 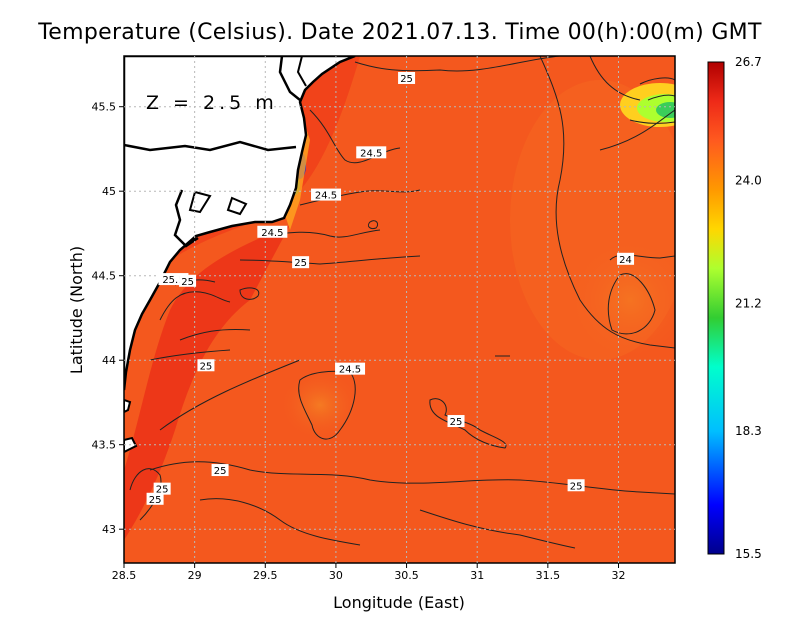 I want to click on contour-label: 24, so click(x=626, y=259).